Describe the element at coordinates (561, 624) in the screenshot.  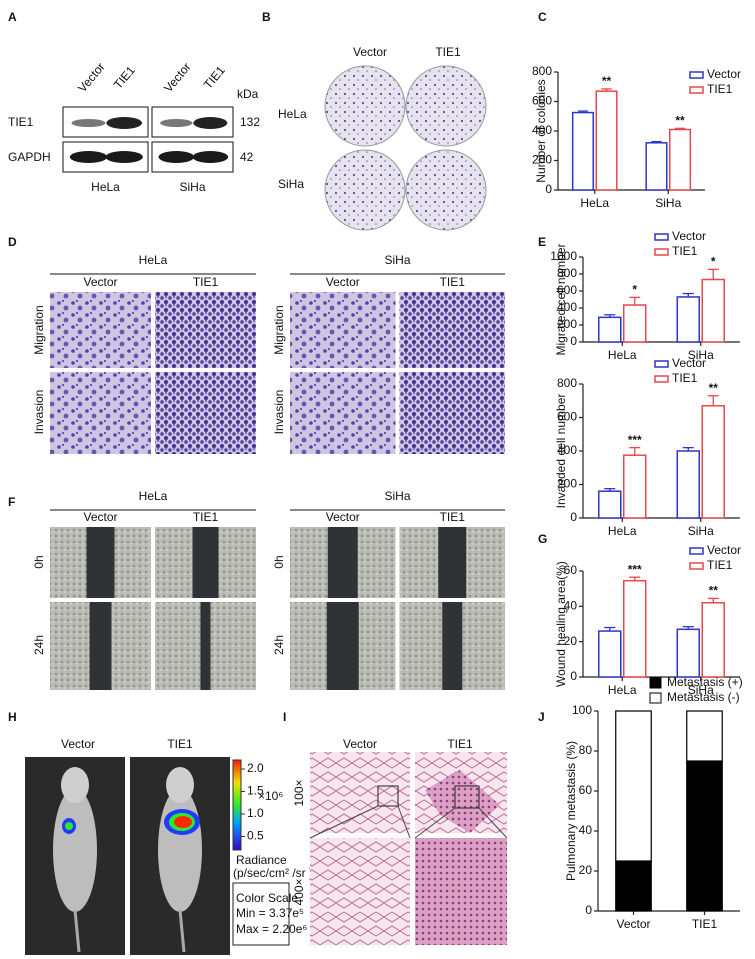
I see `y-axis-label: Wound healing area(%)` at that location.